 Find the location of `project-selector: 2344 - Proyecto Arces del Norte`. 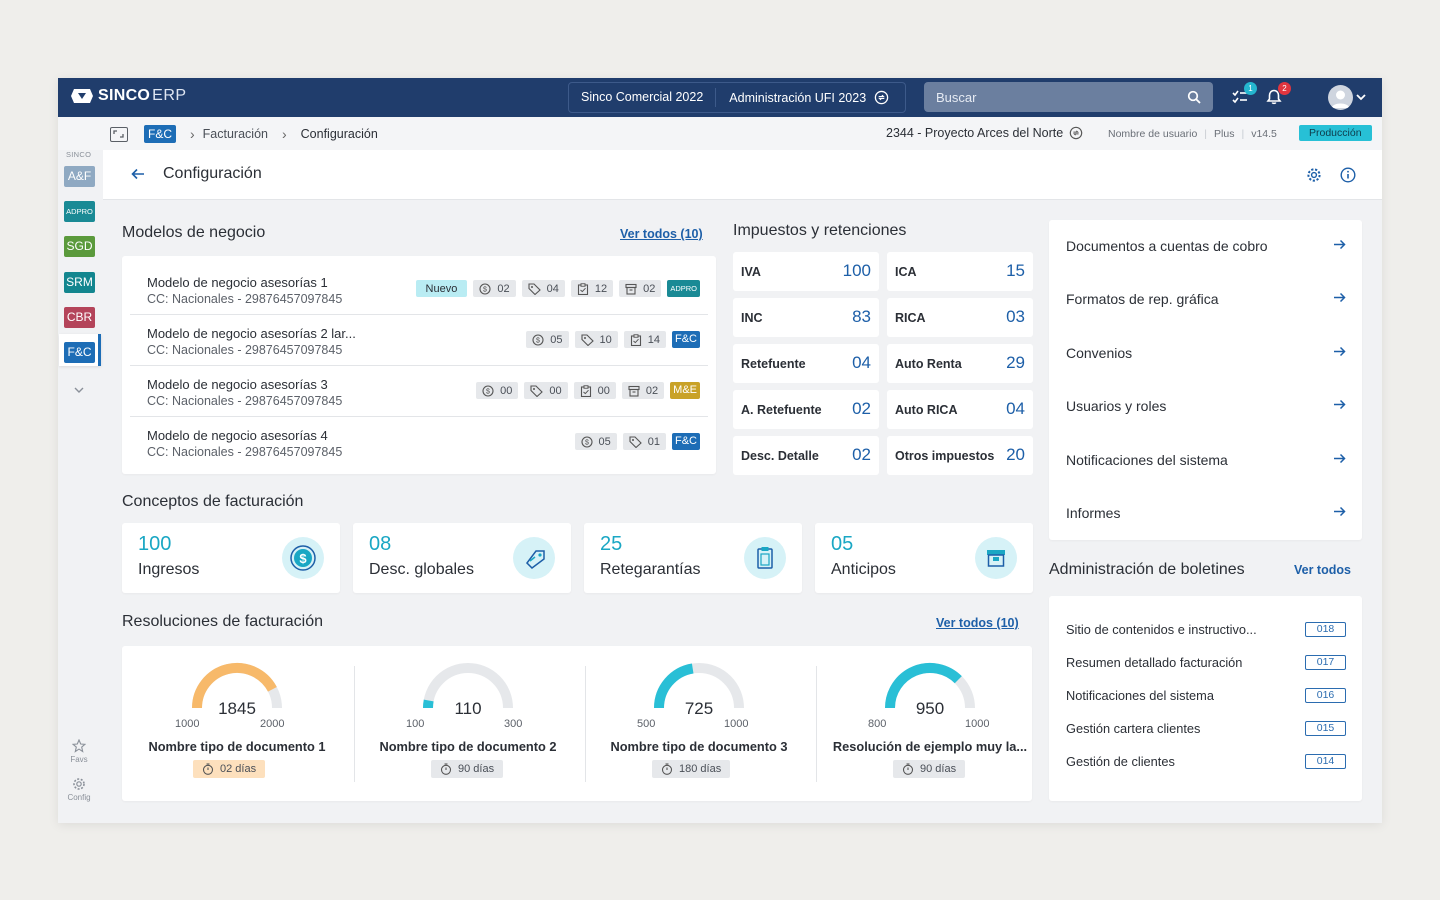

project-selector: 2344 - Proyecto Arces del Norte is located at coordinates (984, 133).